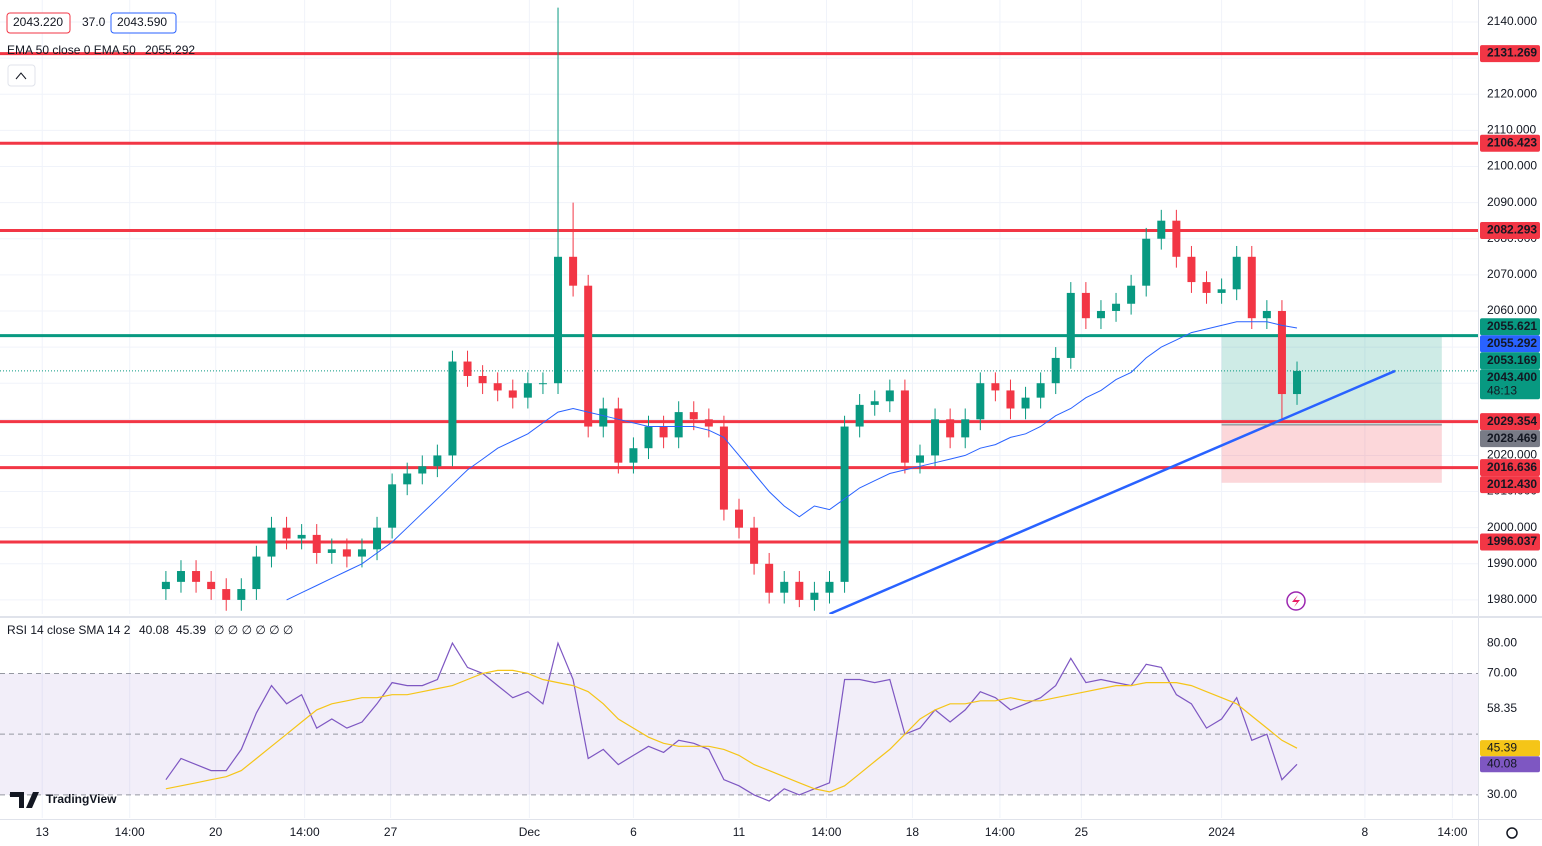 The width and height of the screenshot is (1542, 846). I want to click on x-tick-label: Dec, so click(529, 832).